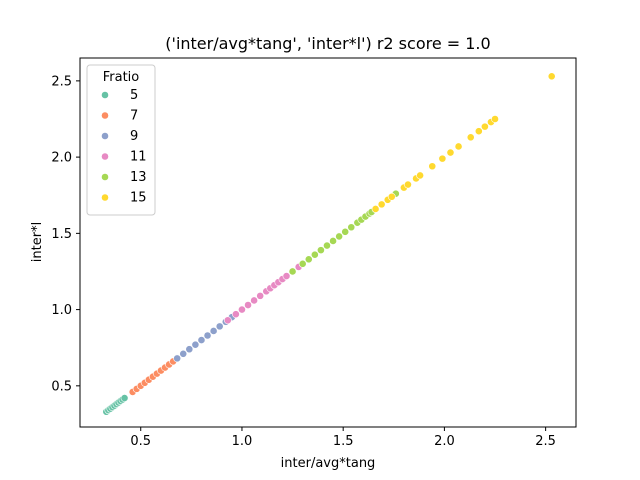 The image size is (640, 480). Describe the element at coordinates (134, 116) in the screenshot. I see `legend-label-fratio-7: 7` at that location.